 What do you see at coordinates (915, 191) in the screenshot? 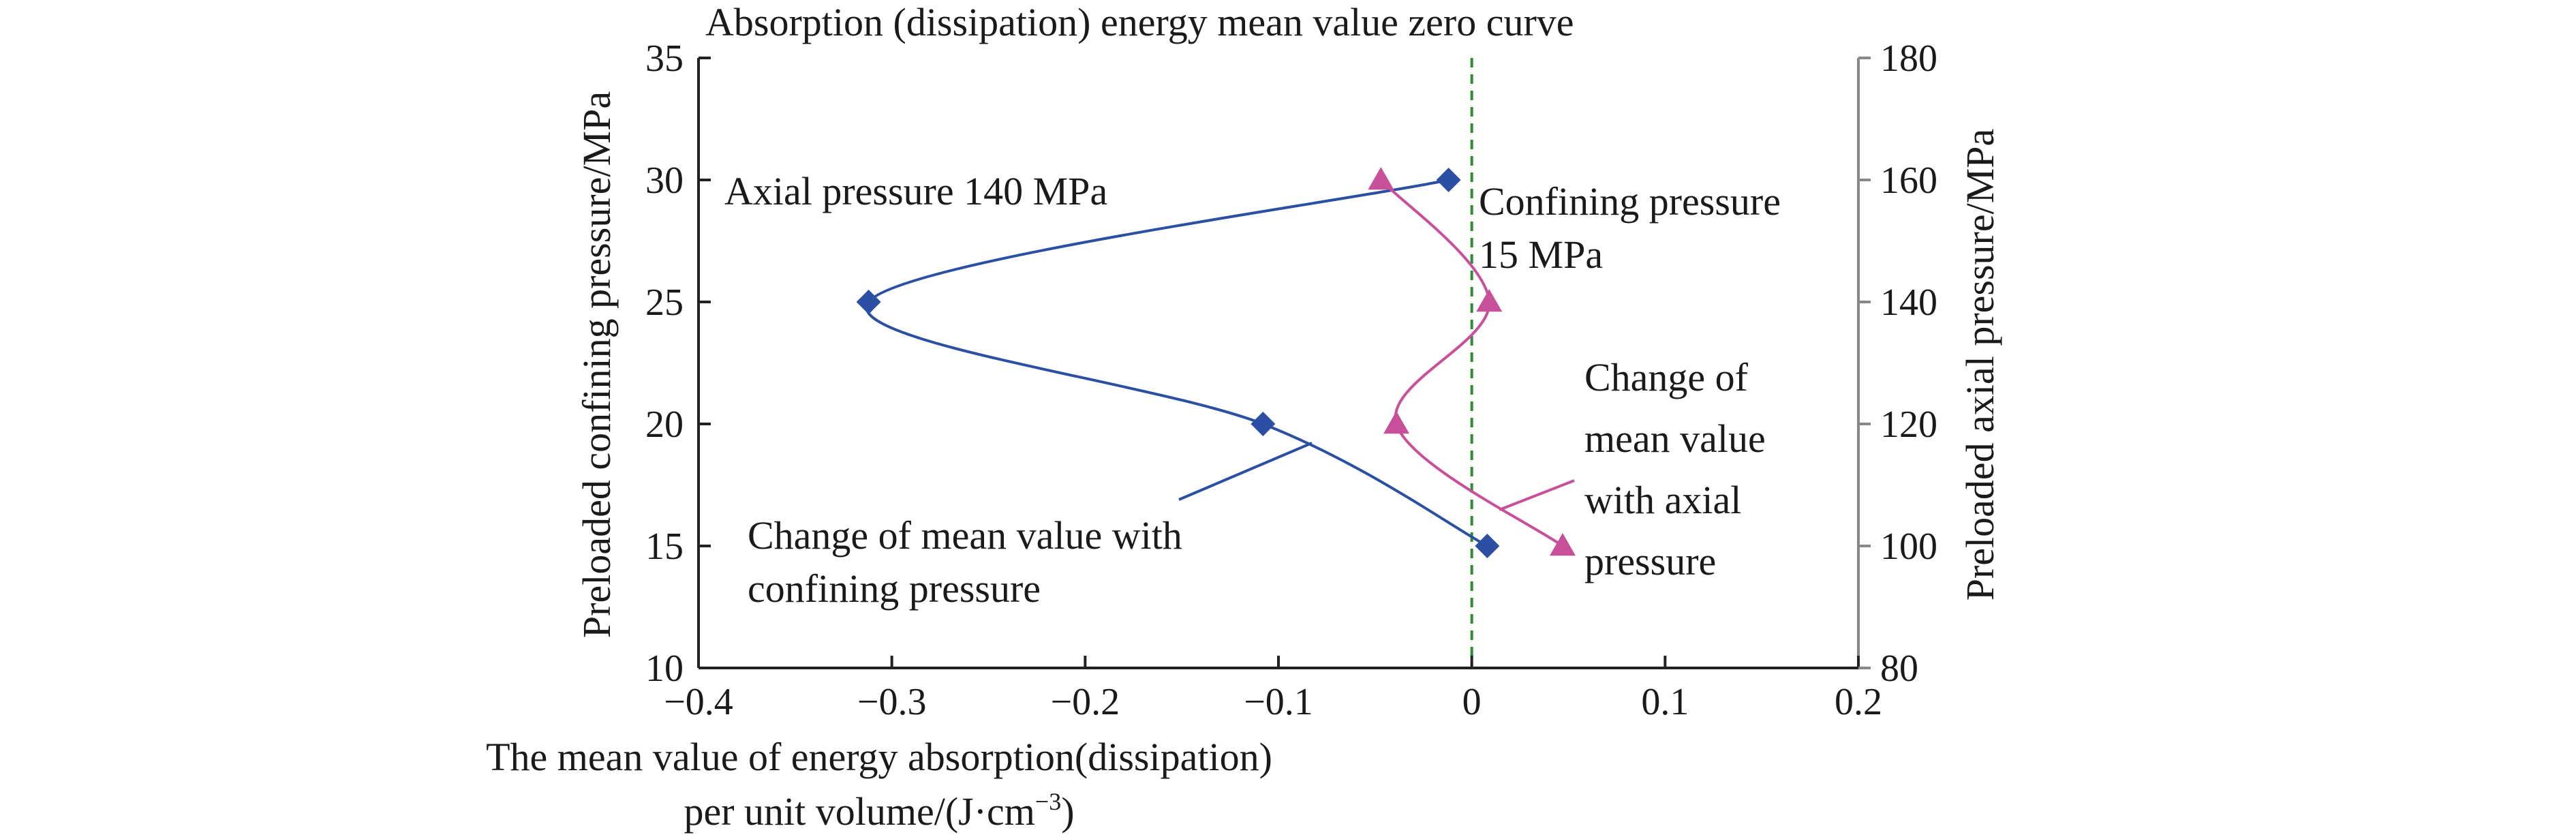
I see `axial-pressure-annotation: Axial pressure 140 MPa` at bounding box center [915, 191].